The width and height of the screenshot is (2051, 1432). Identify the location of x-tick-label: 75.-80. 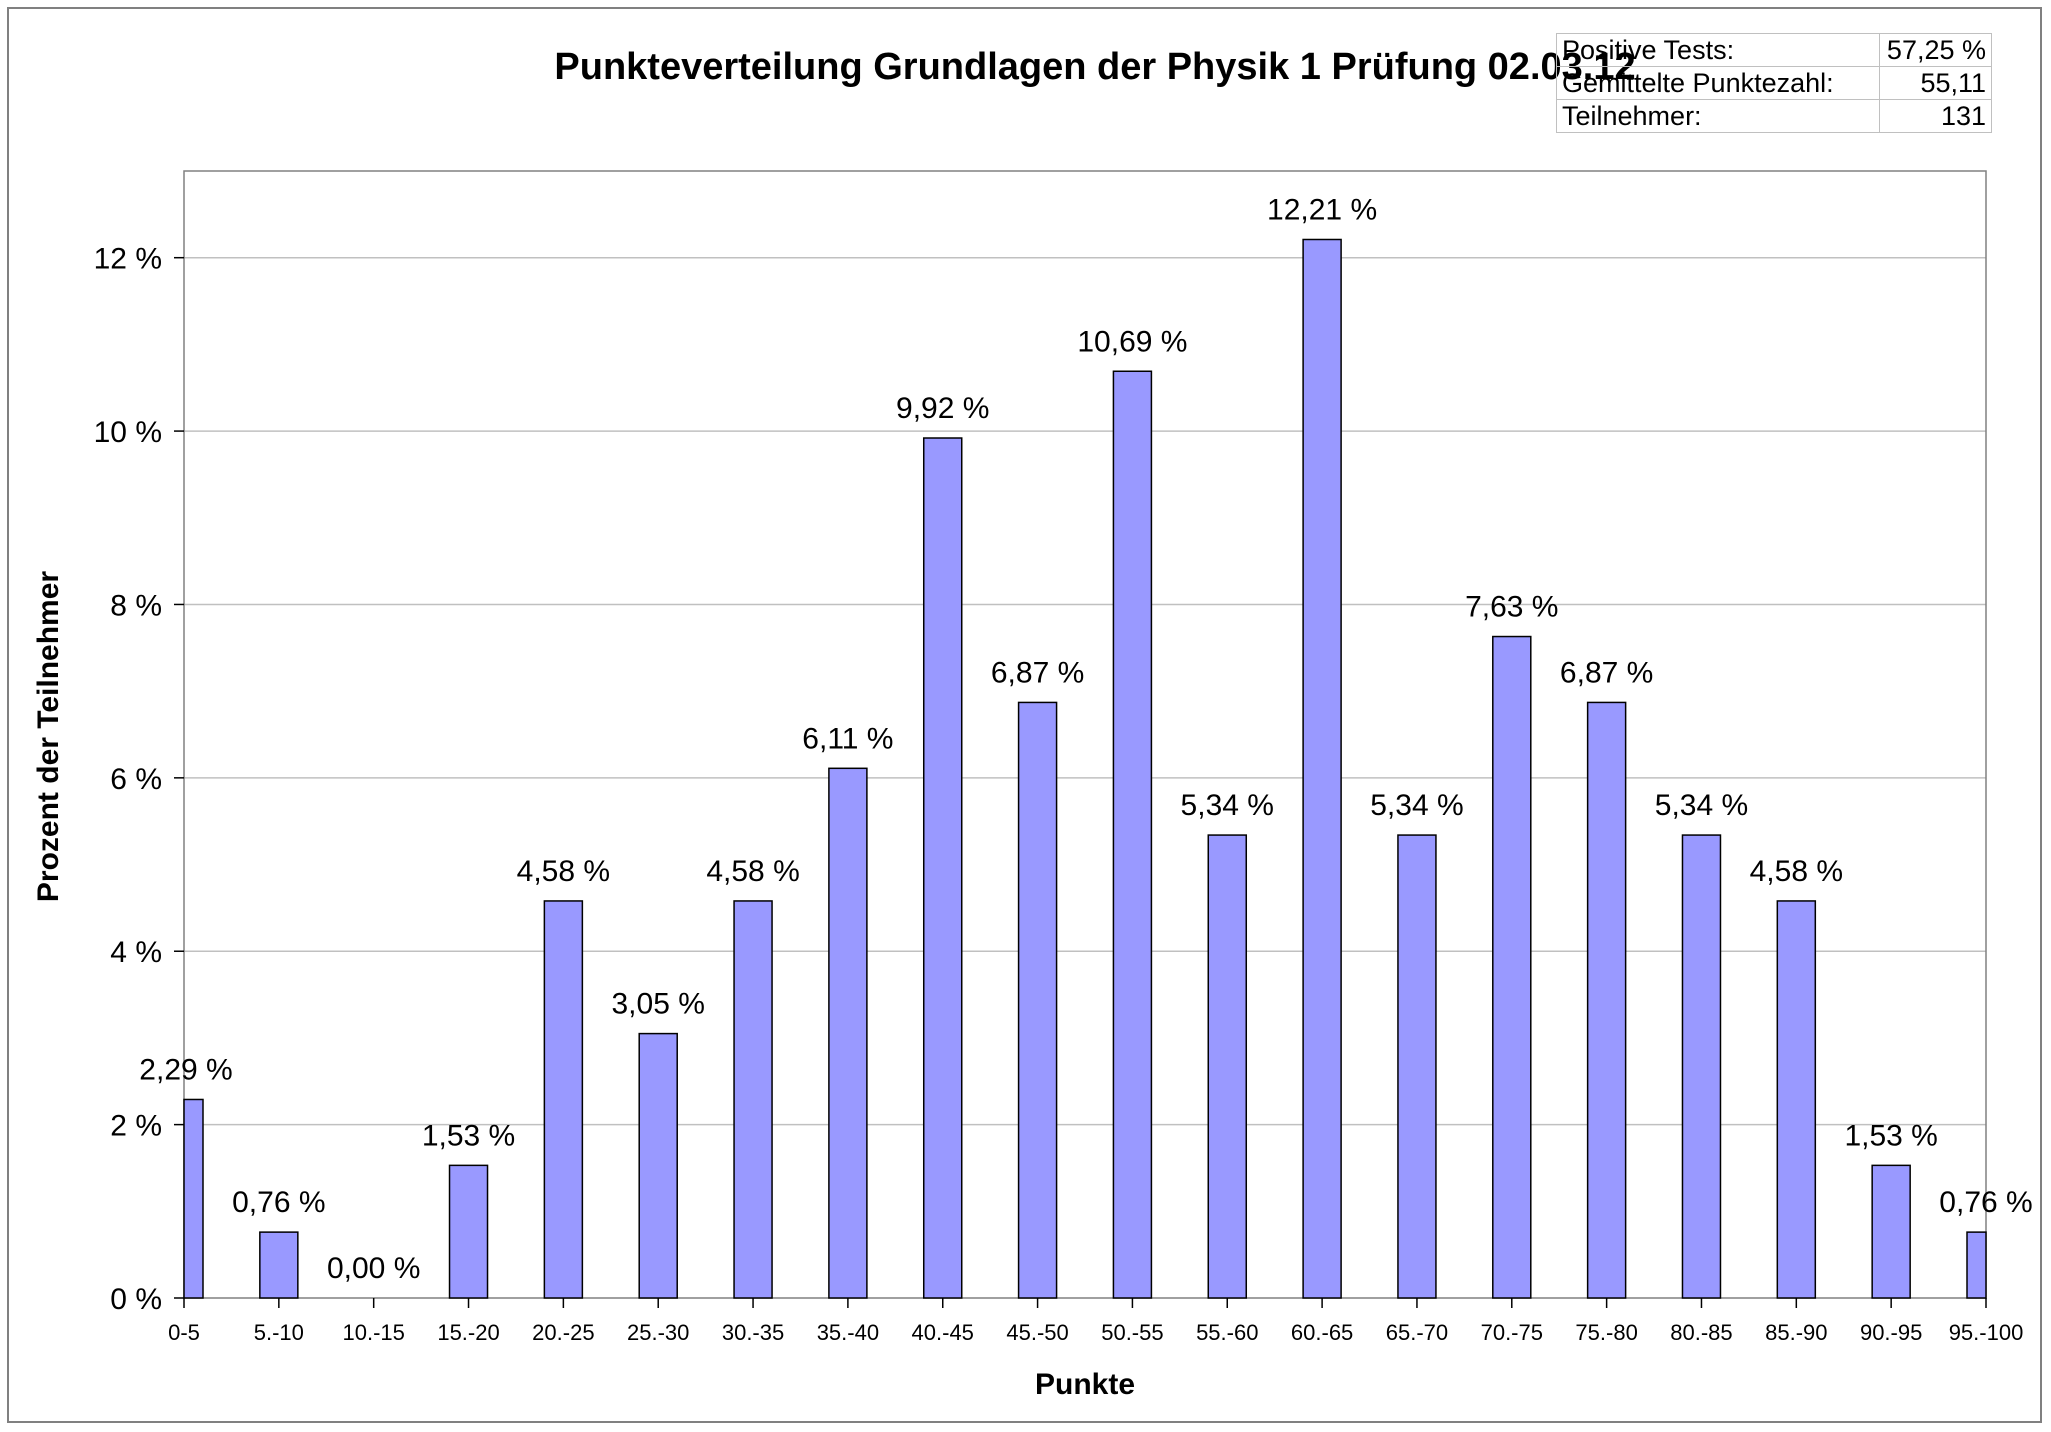
(1606, 1332).